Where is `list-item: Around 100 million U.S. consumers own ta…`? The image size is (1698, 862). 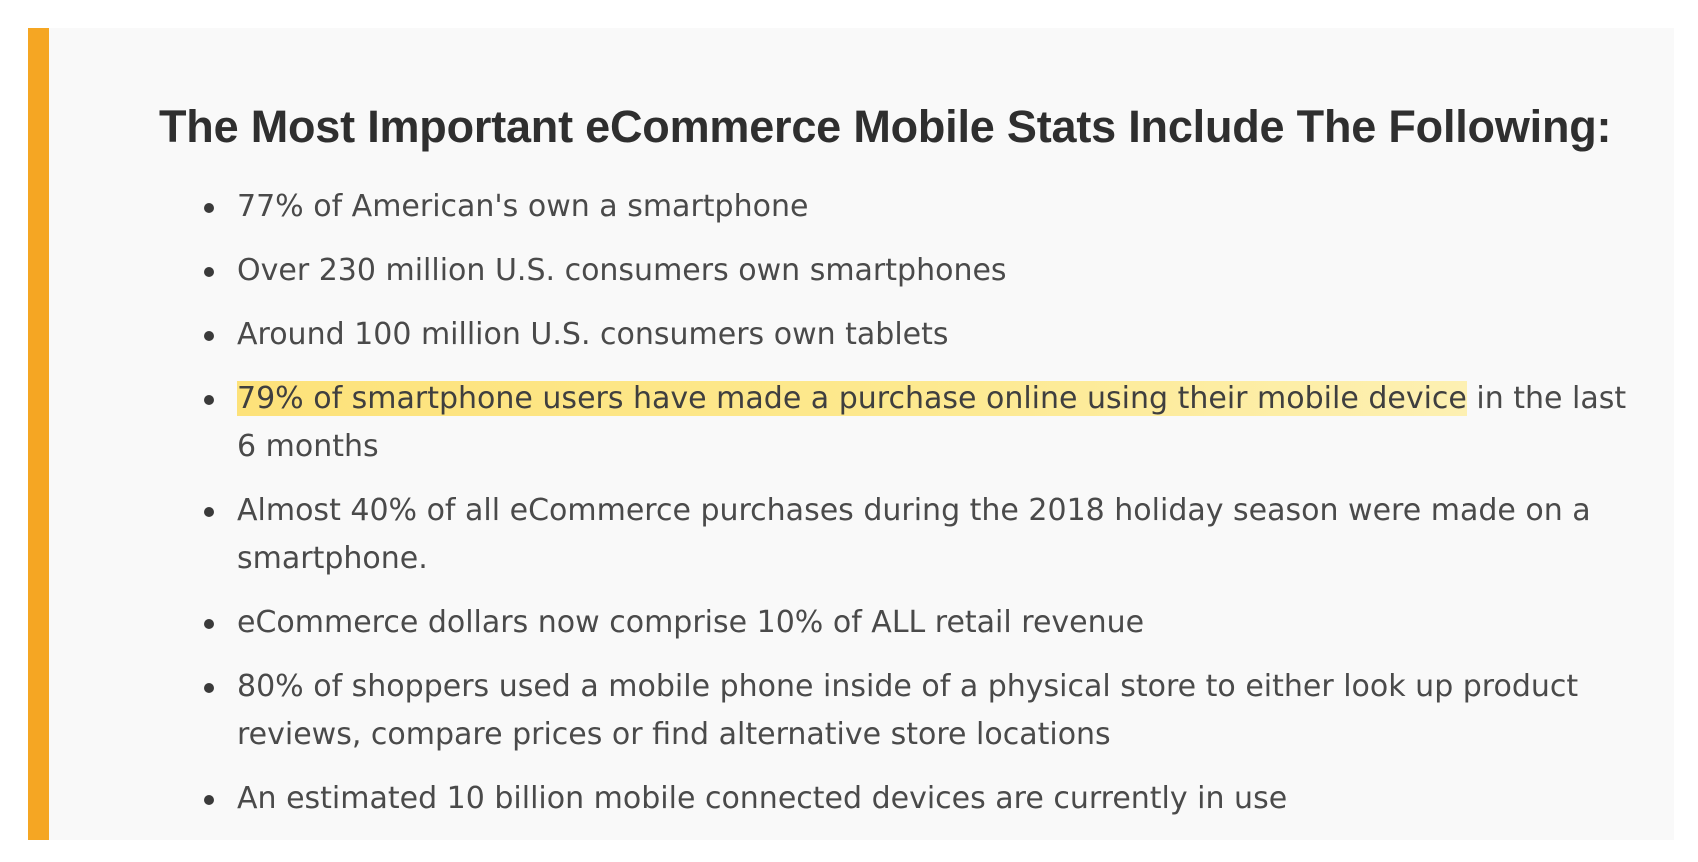 list-item: Around 100 million U.S. consumers own ta… is located at coordinates (899, 335).